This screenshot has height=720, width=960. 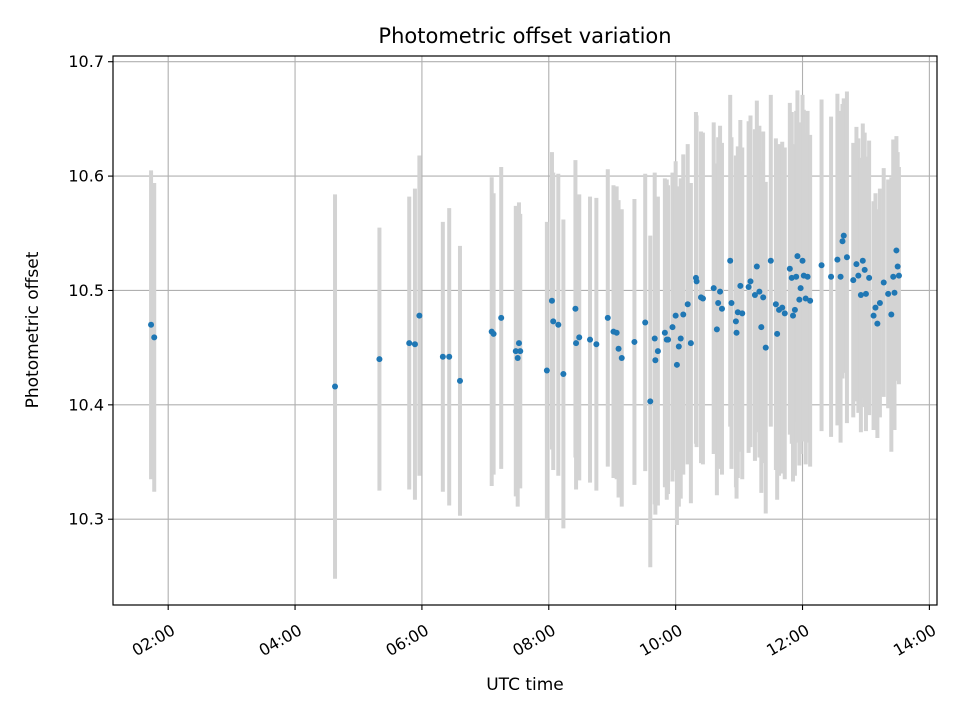 What do you see at coordinates (86, 519) in the screenshot?
I see `y-tick-label: 10.3` at bounding box center [86, 519].